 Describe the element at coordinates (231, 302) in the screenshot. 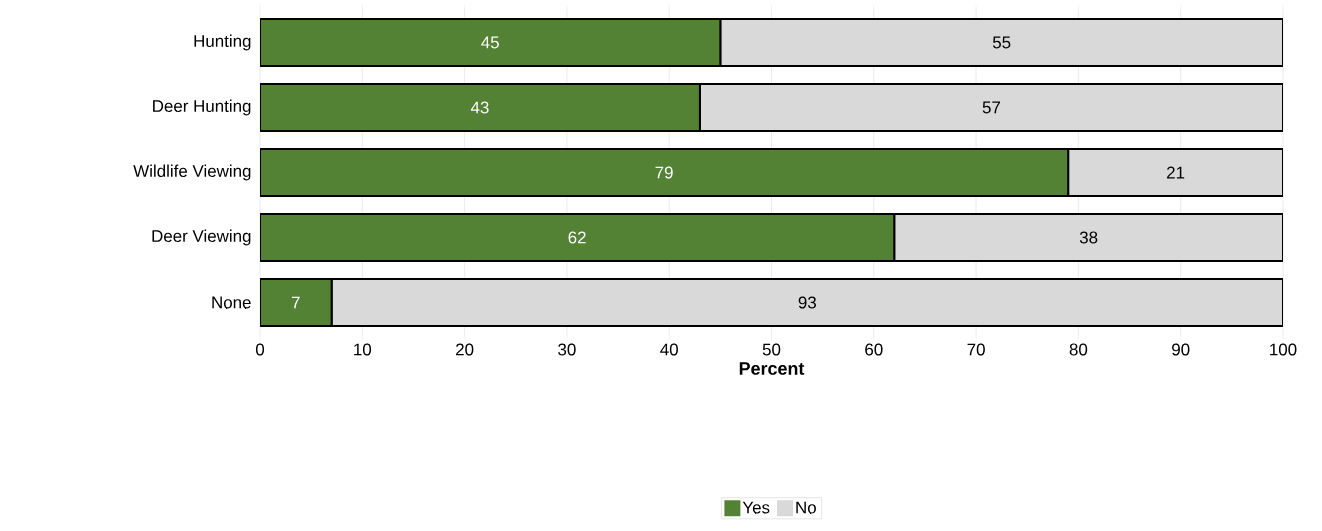

I see `y-tick-label: None` at that location.